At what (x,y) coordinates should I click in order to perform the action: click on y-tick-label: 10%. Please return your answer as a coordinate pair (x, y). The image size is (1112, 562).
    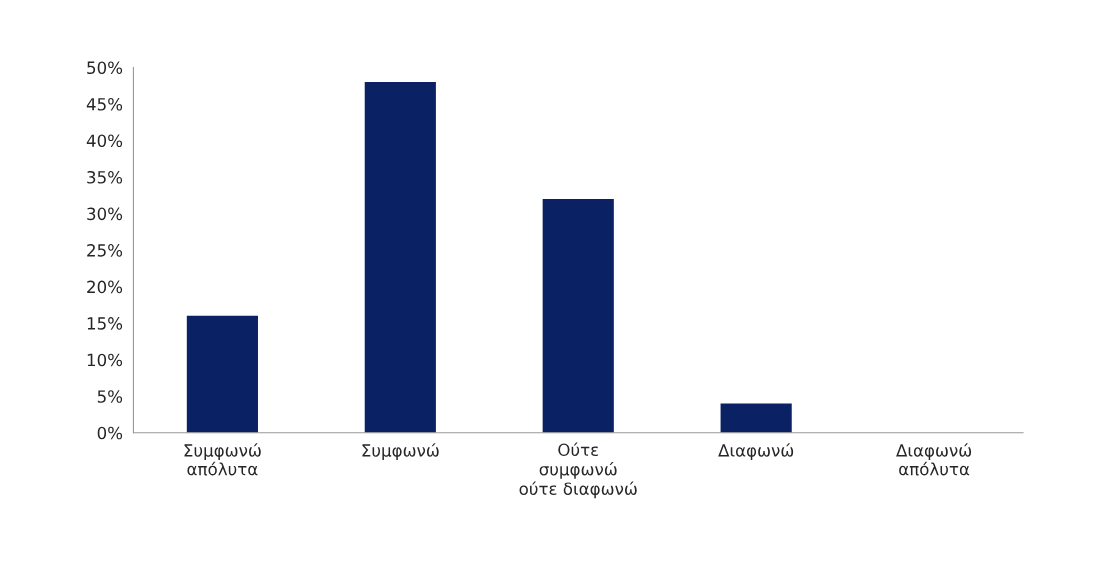
    Looking at the image, I should click on (105, 360).